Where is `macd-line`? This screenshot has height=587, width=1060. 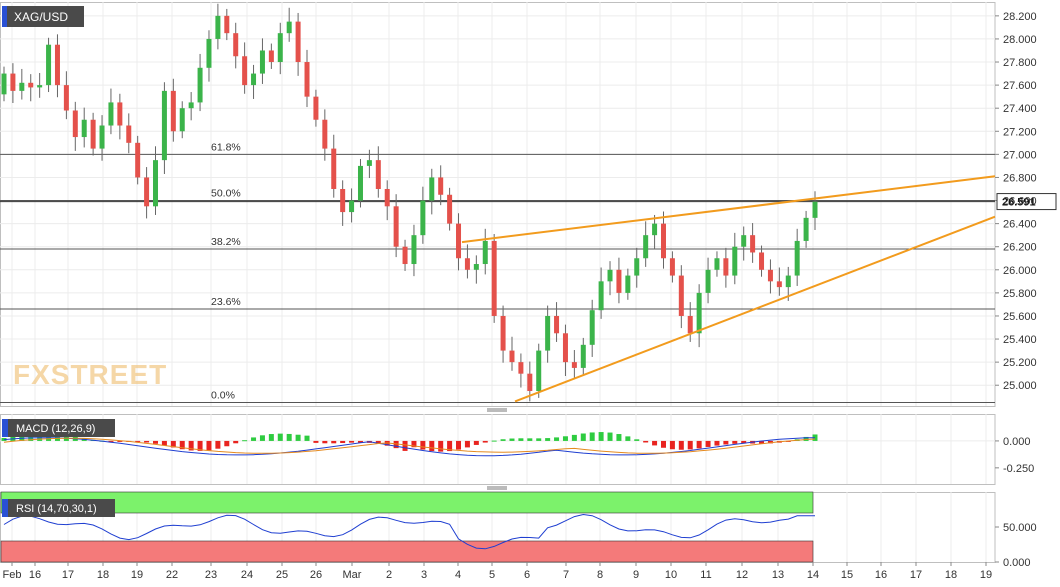
macd-line is located at coordinates (409, 447).